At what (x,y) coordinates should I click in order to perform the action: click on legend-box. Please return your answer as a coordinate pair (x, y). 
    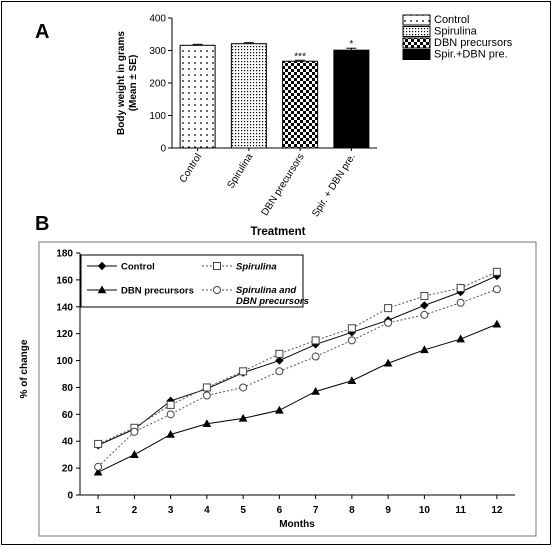
    Looking at the image, I should click on (192, 281).